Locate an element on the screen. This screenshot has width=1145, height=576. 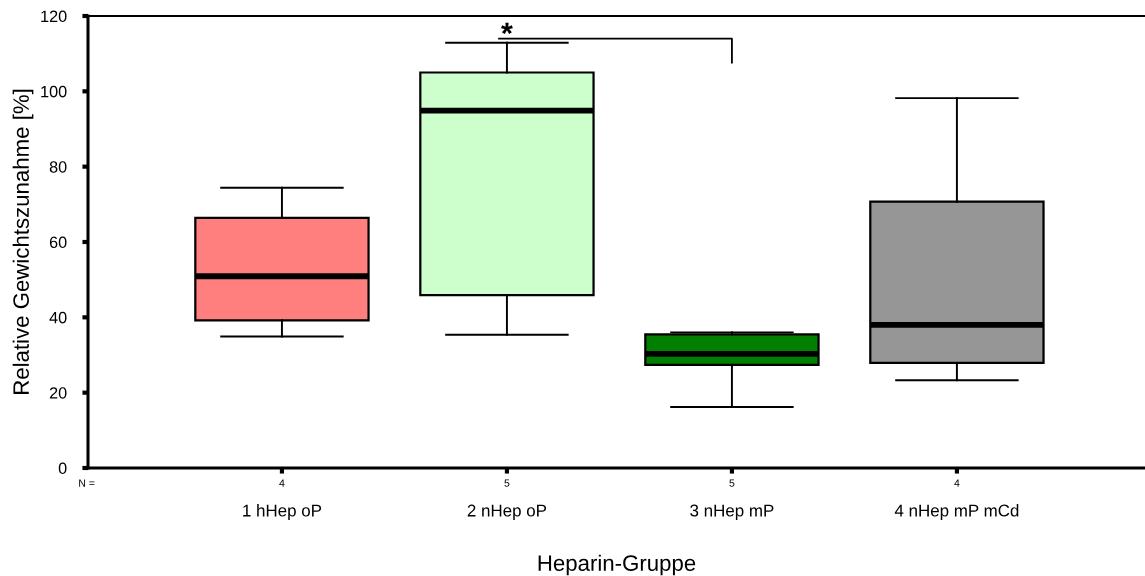
y-tick-label: 100 is located at coordinates (54, 91).